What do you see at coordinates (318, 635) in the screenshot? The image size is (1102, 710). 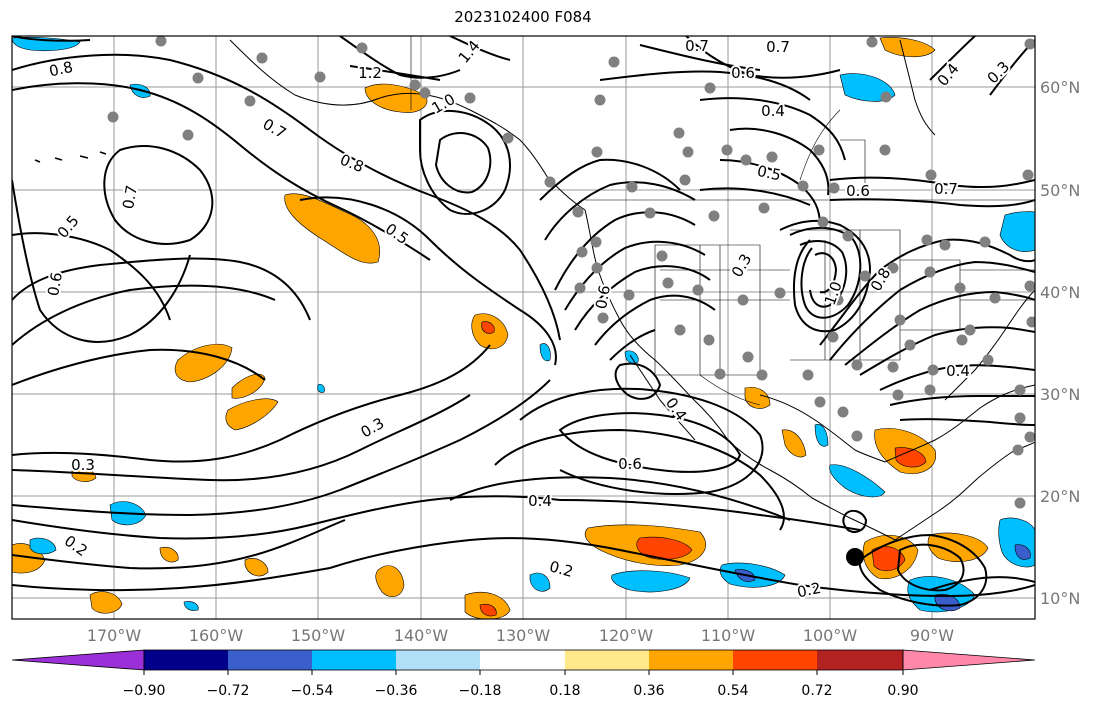 I see `lon-label: 150°W` at bounding box center [318, 635].